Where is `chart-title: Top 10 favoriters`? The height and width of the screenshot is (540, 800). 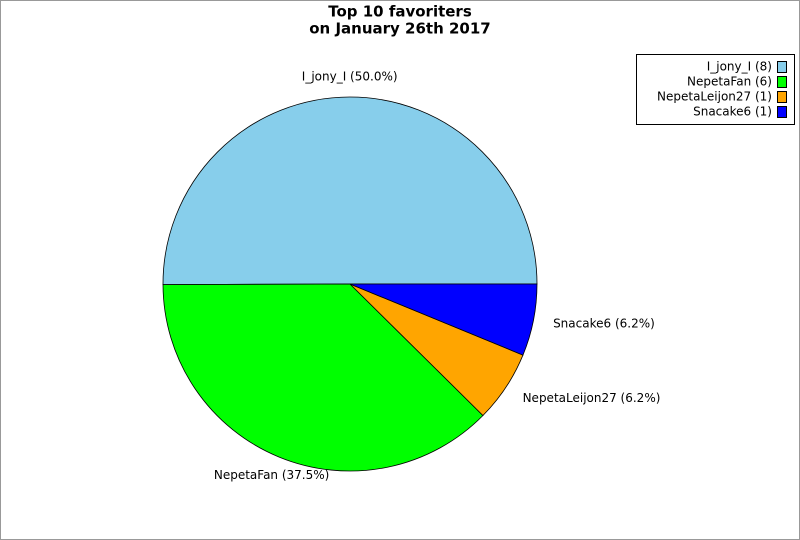
chart-title: Top 10 favoriters is located at coordinates (400, 12).